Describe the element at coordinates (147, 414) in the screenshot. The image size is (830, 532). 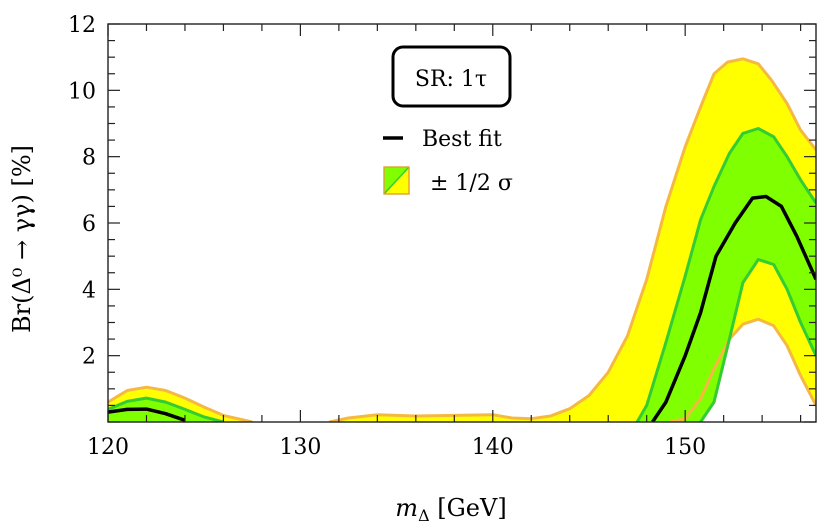
I see `best-fit-line-left` at that location.